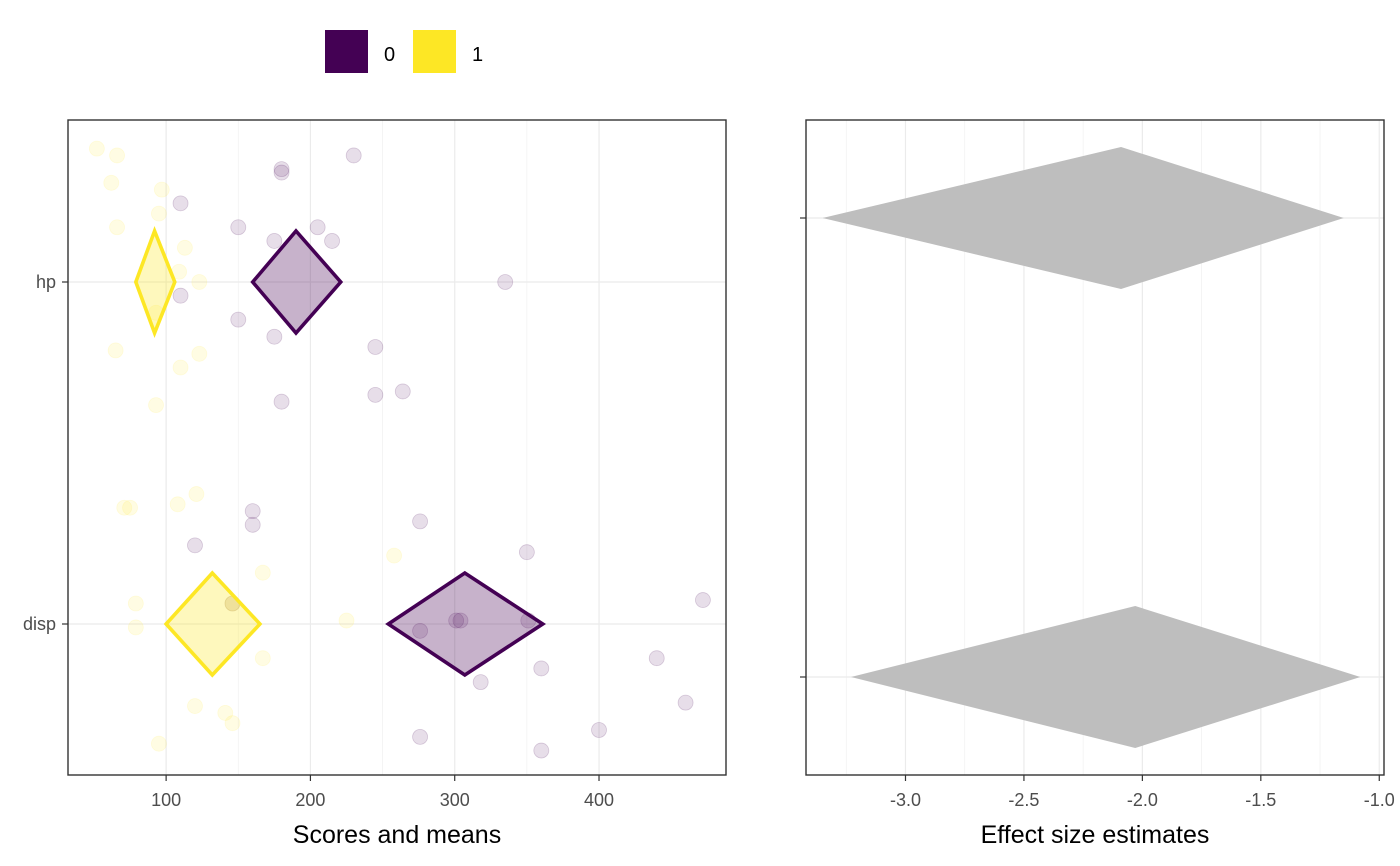 Image resolution: width=1400 pixels, height=866 pixels. I want to click on effect-size-x-axis: -3.0 -2.5 -2.0 -1.5 -1.0, so click(1142, 792).